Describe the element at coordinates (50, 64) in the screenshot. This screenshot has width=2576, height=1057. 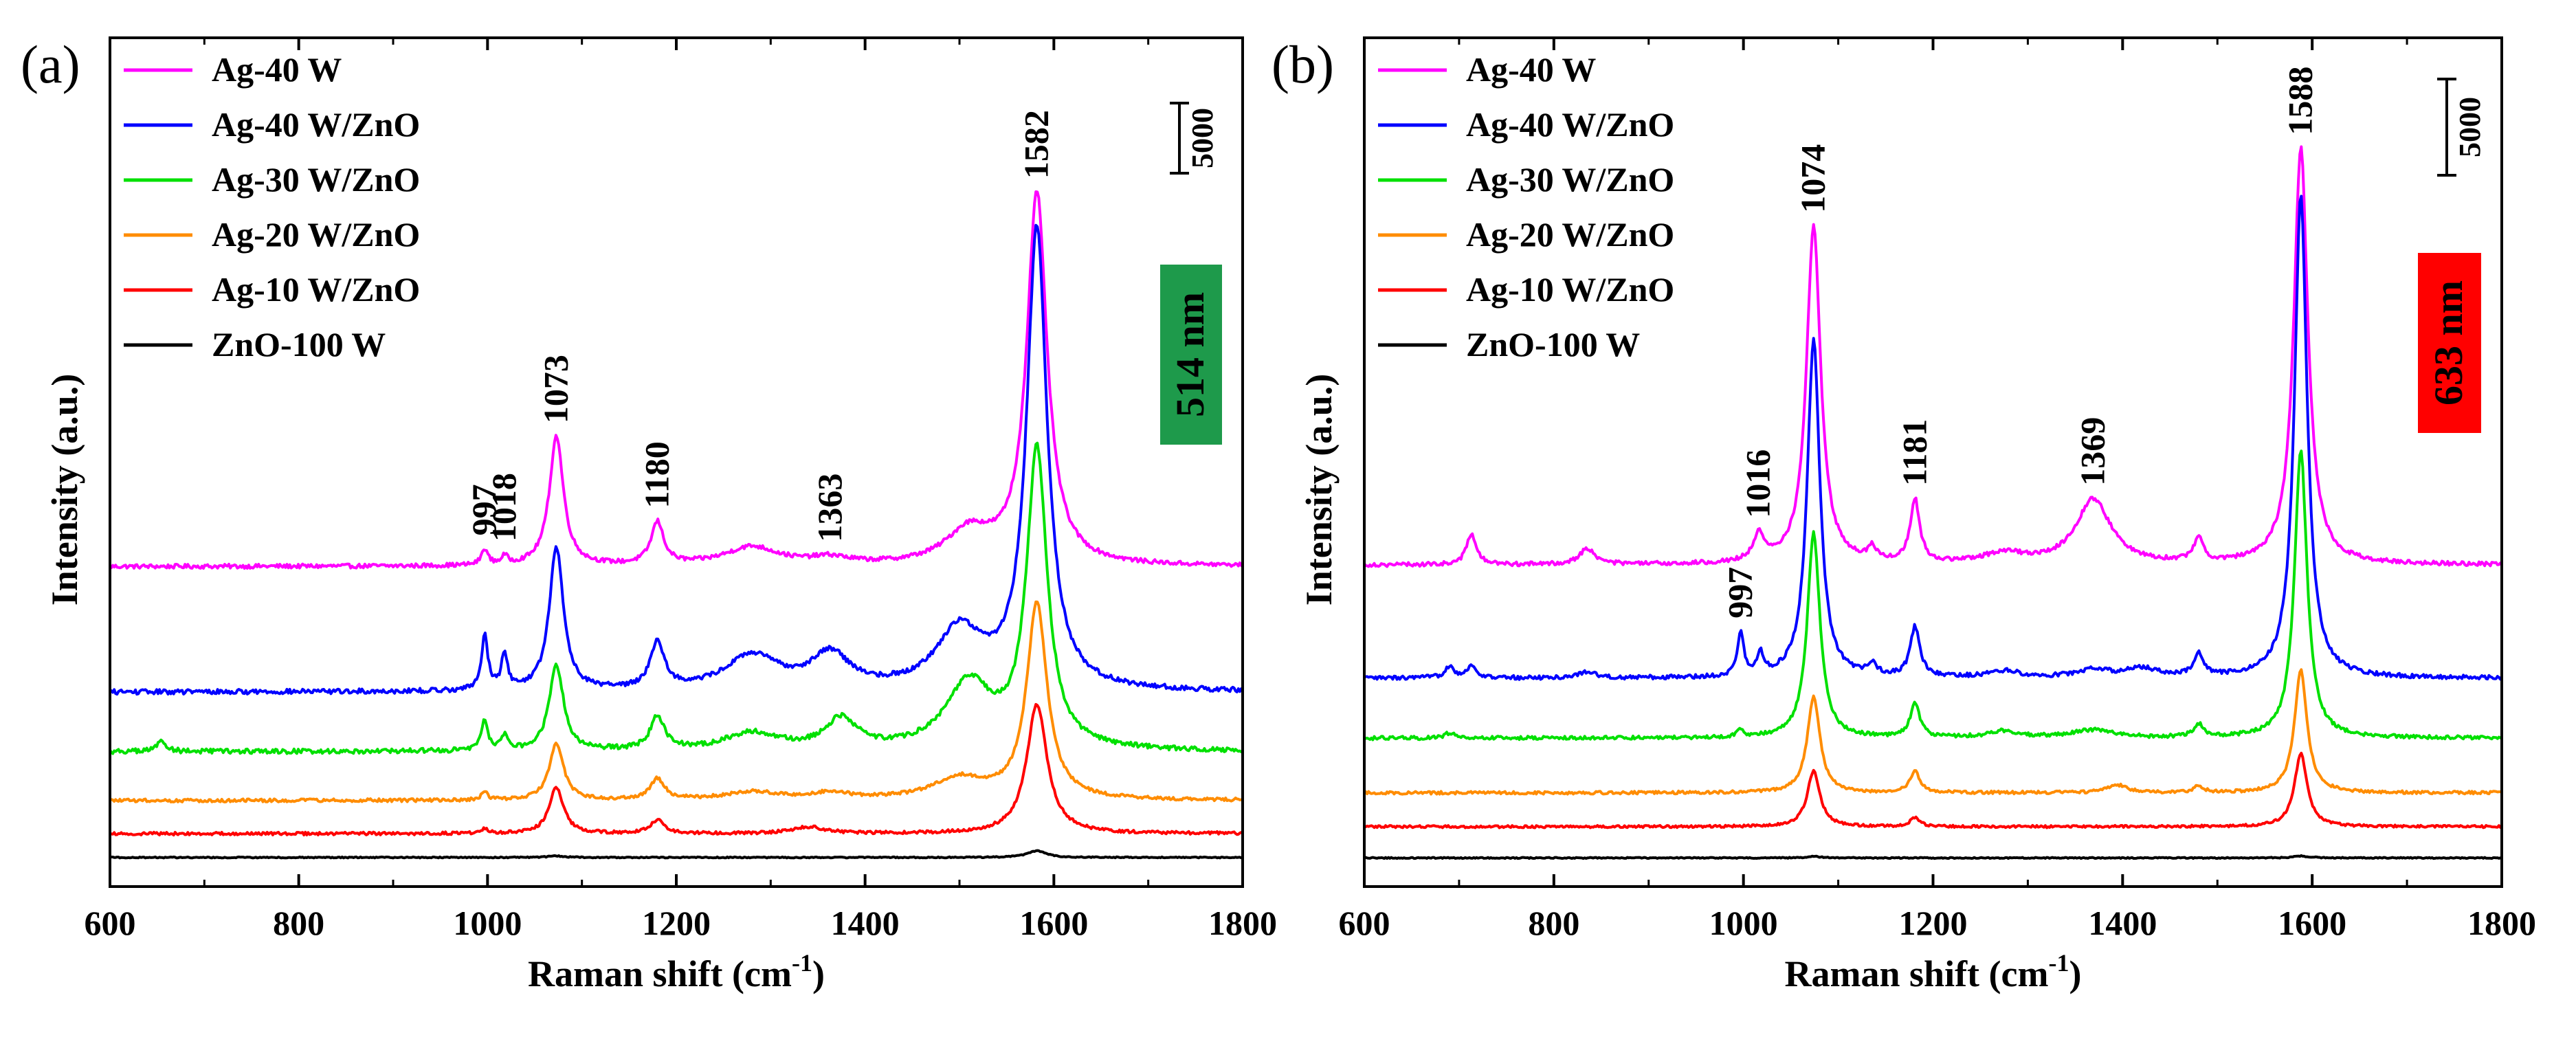
I see `panel-label: (a)` at that location.